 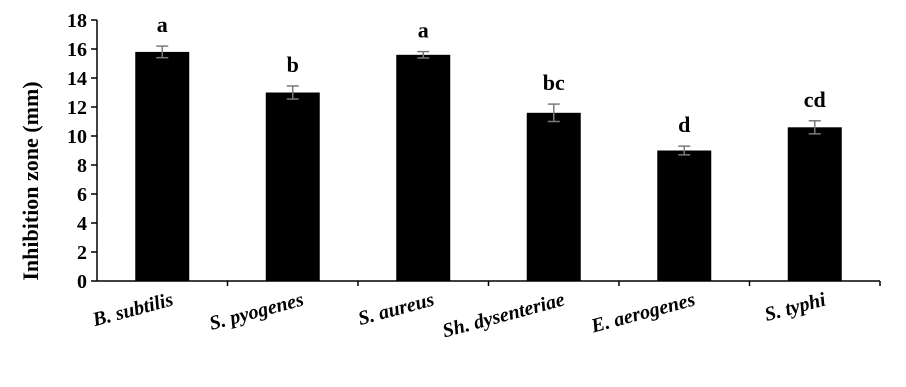 I want to click on x-tick-label: S. pyogenes, so click(x=256, y=312).